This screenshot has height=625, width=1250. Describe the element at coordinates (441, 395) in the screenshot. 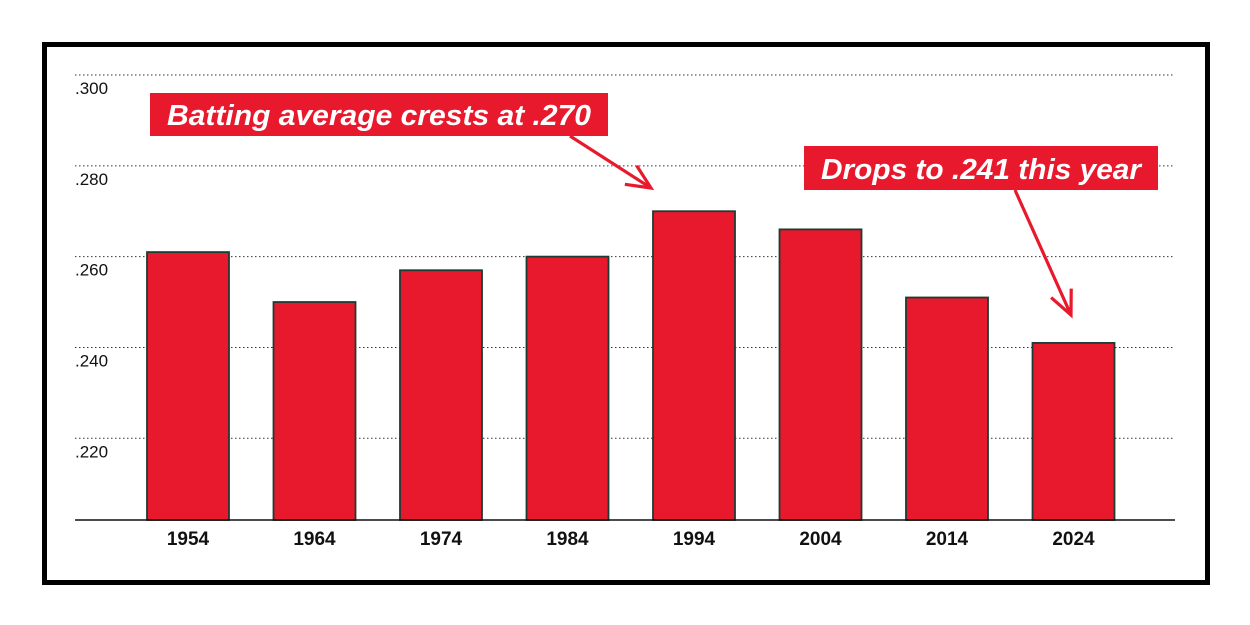

I see `bar-1974` at that location.